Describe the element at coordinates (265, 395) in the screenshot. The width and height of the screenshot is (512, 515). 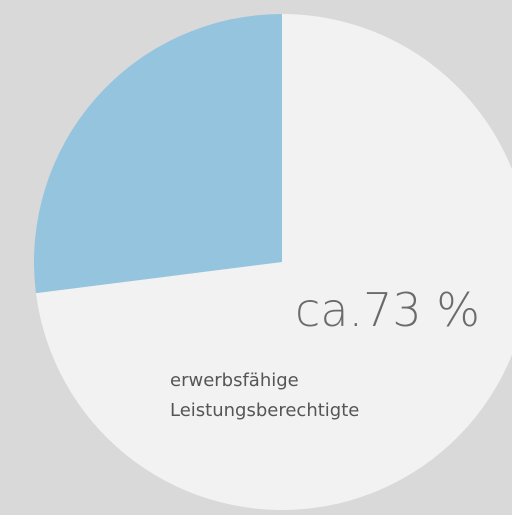
I see `category-label: erwerbsfähige Leistungsberechtigte` at that location.